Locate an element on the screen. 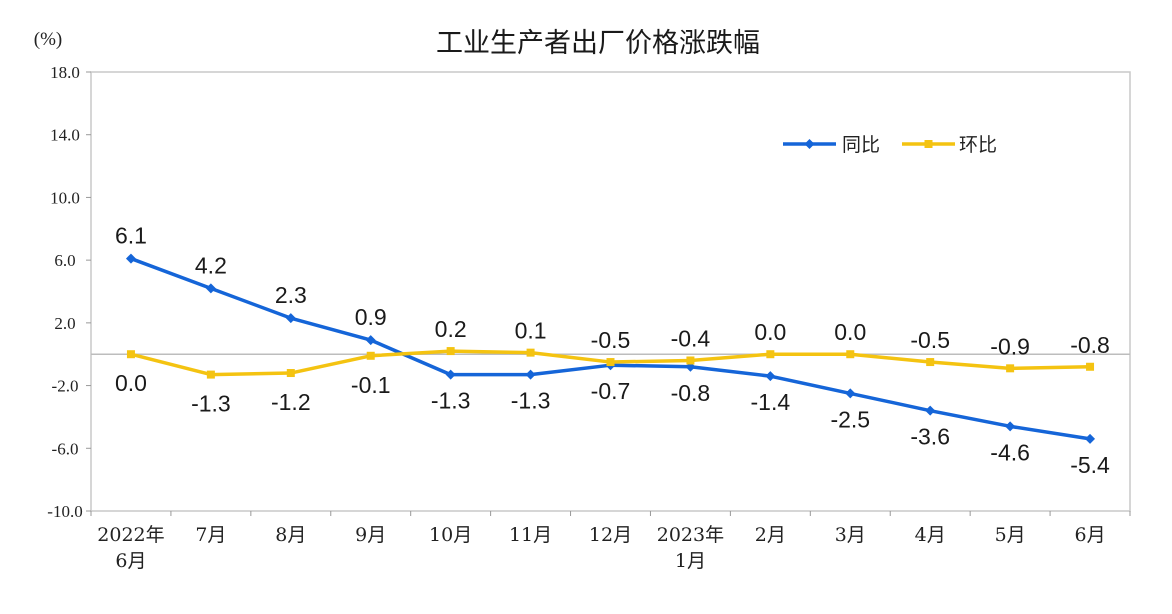 The height and width of the screenshot is (614, 1172). data-label-yoy: 0.9 is located at coordinates (371, 317).